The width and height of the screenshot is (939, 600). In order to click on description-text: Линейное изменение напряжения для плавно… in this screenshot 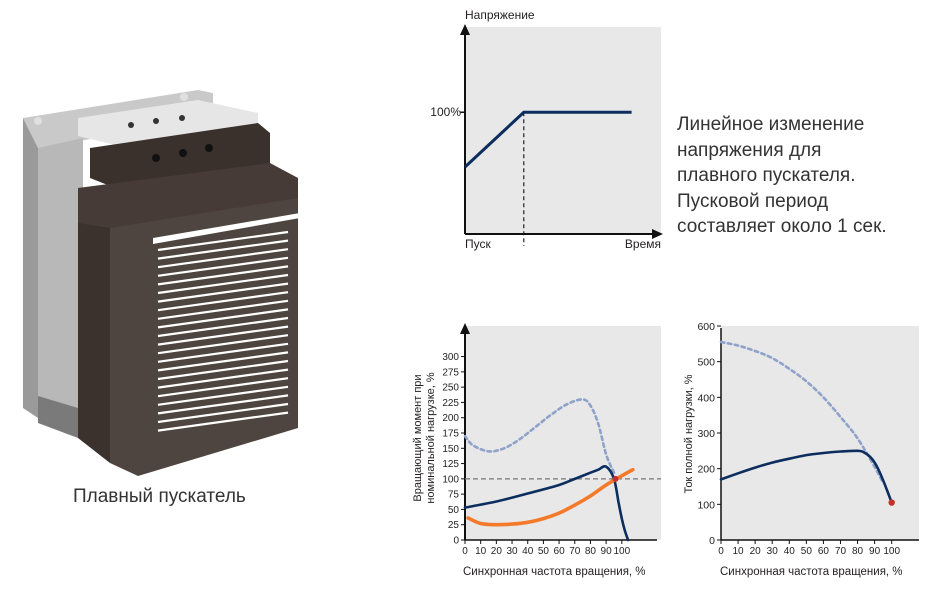, I will do `click(797, 176)`.